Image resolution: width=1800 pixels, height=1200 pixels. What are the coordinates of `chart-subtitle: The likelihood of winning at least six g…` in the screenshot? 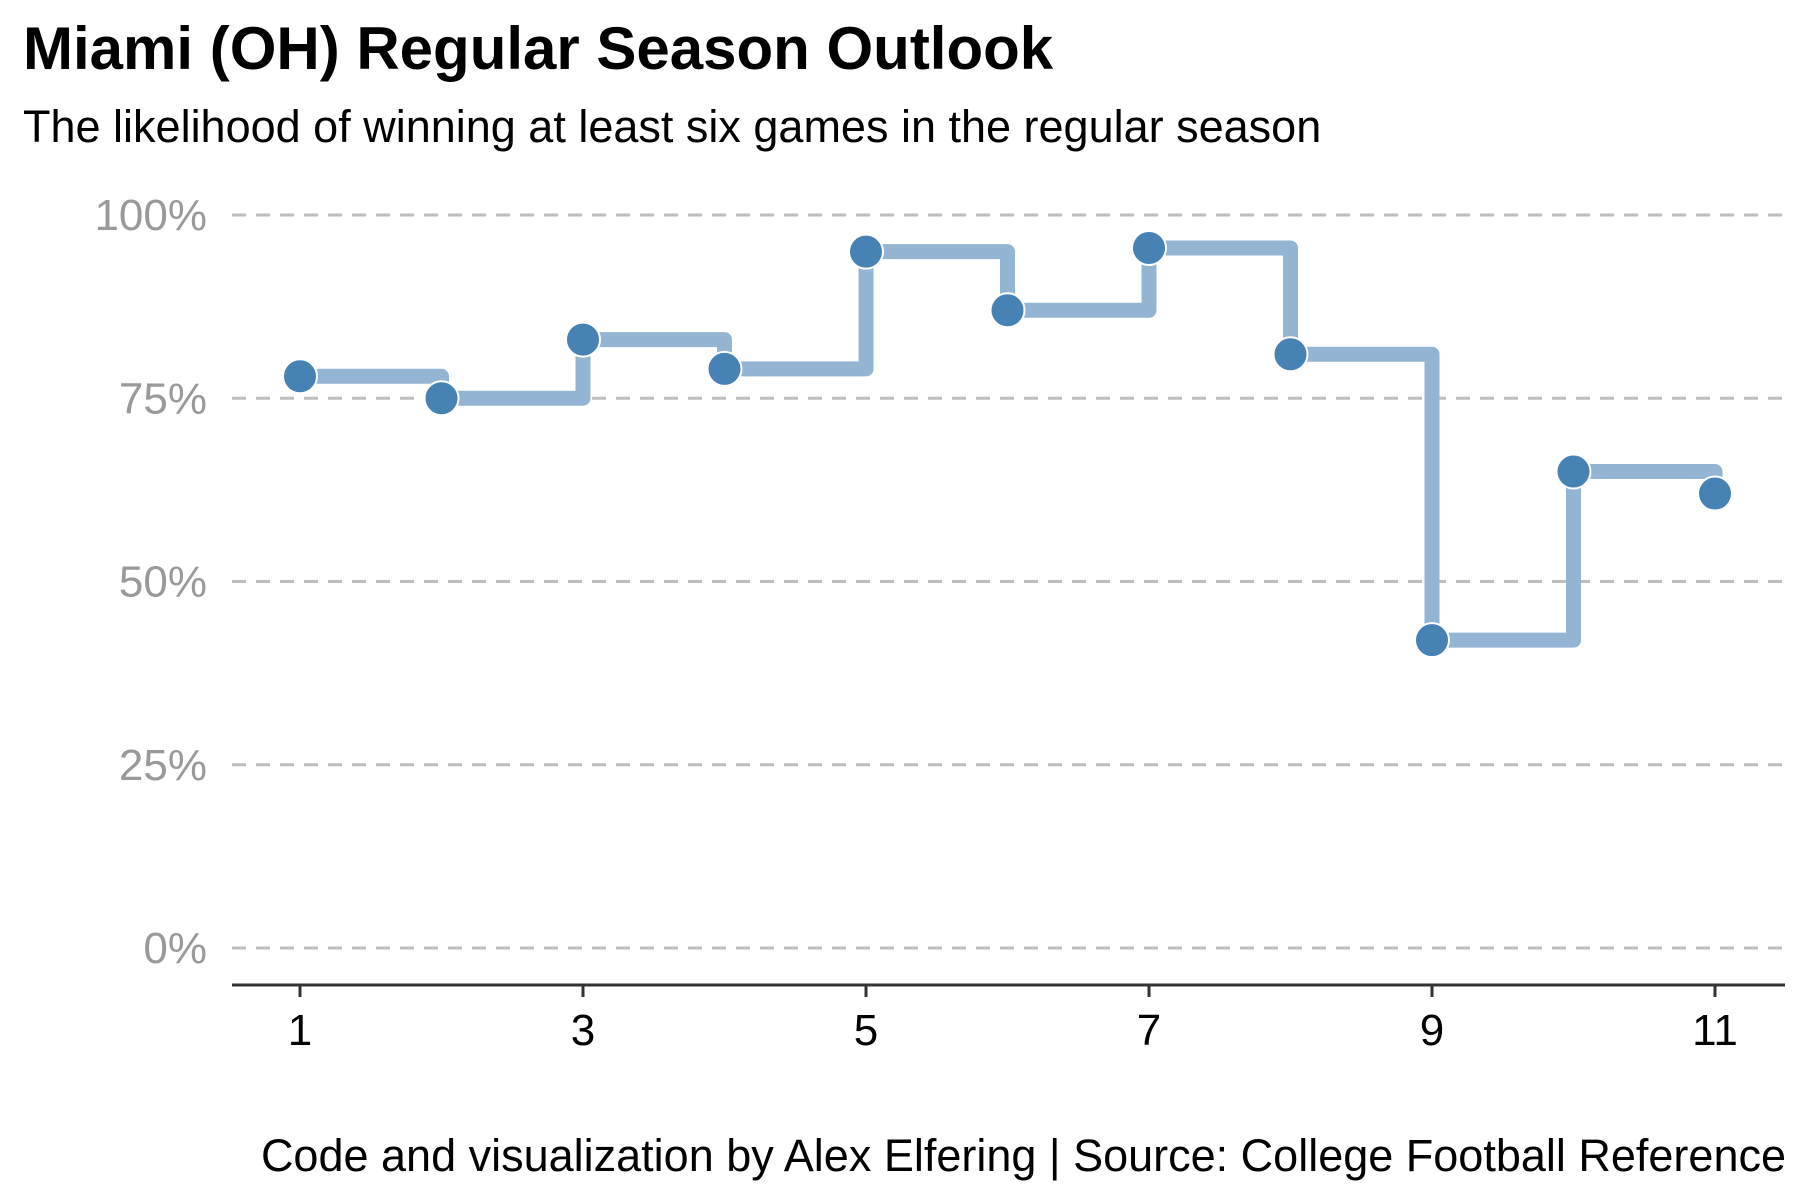 It's located at (672, 126).